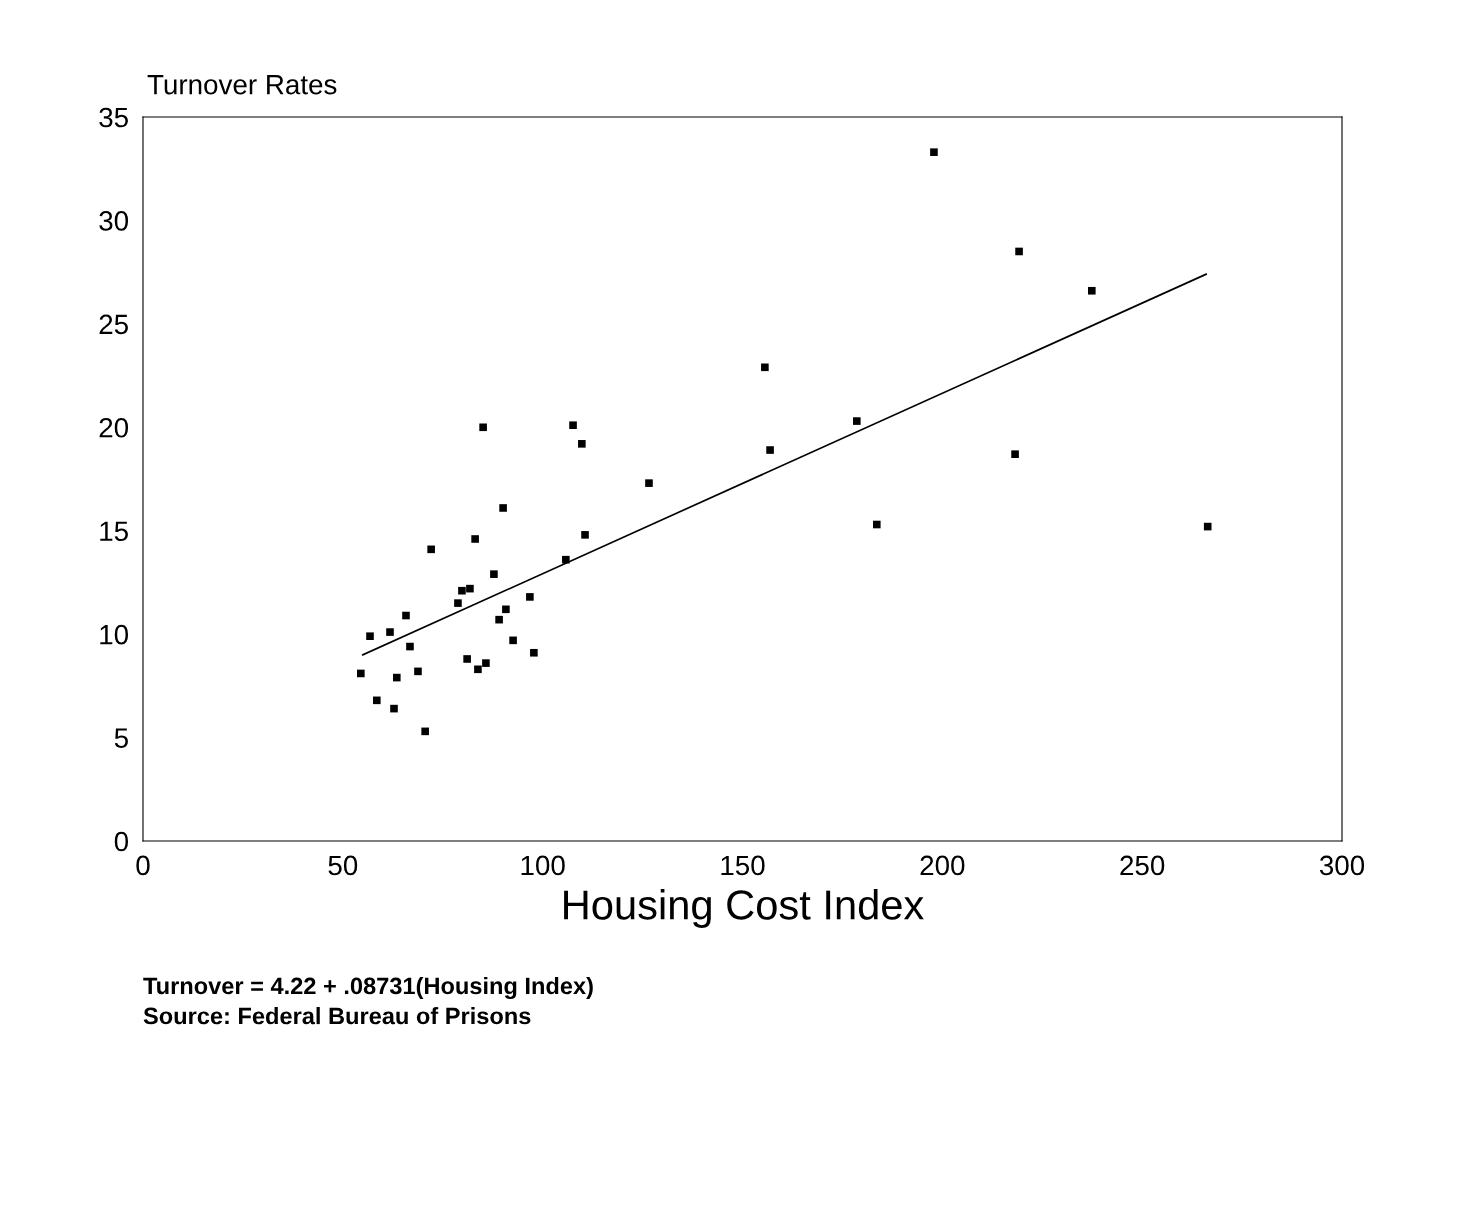 This screenshot has width=1457, height=1209. Describe the element at coordinates (114, 531) in the screenshot. I see `y-tick-label: 15` at that location.